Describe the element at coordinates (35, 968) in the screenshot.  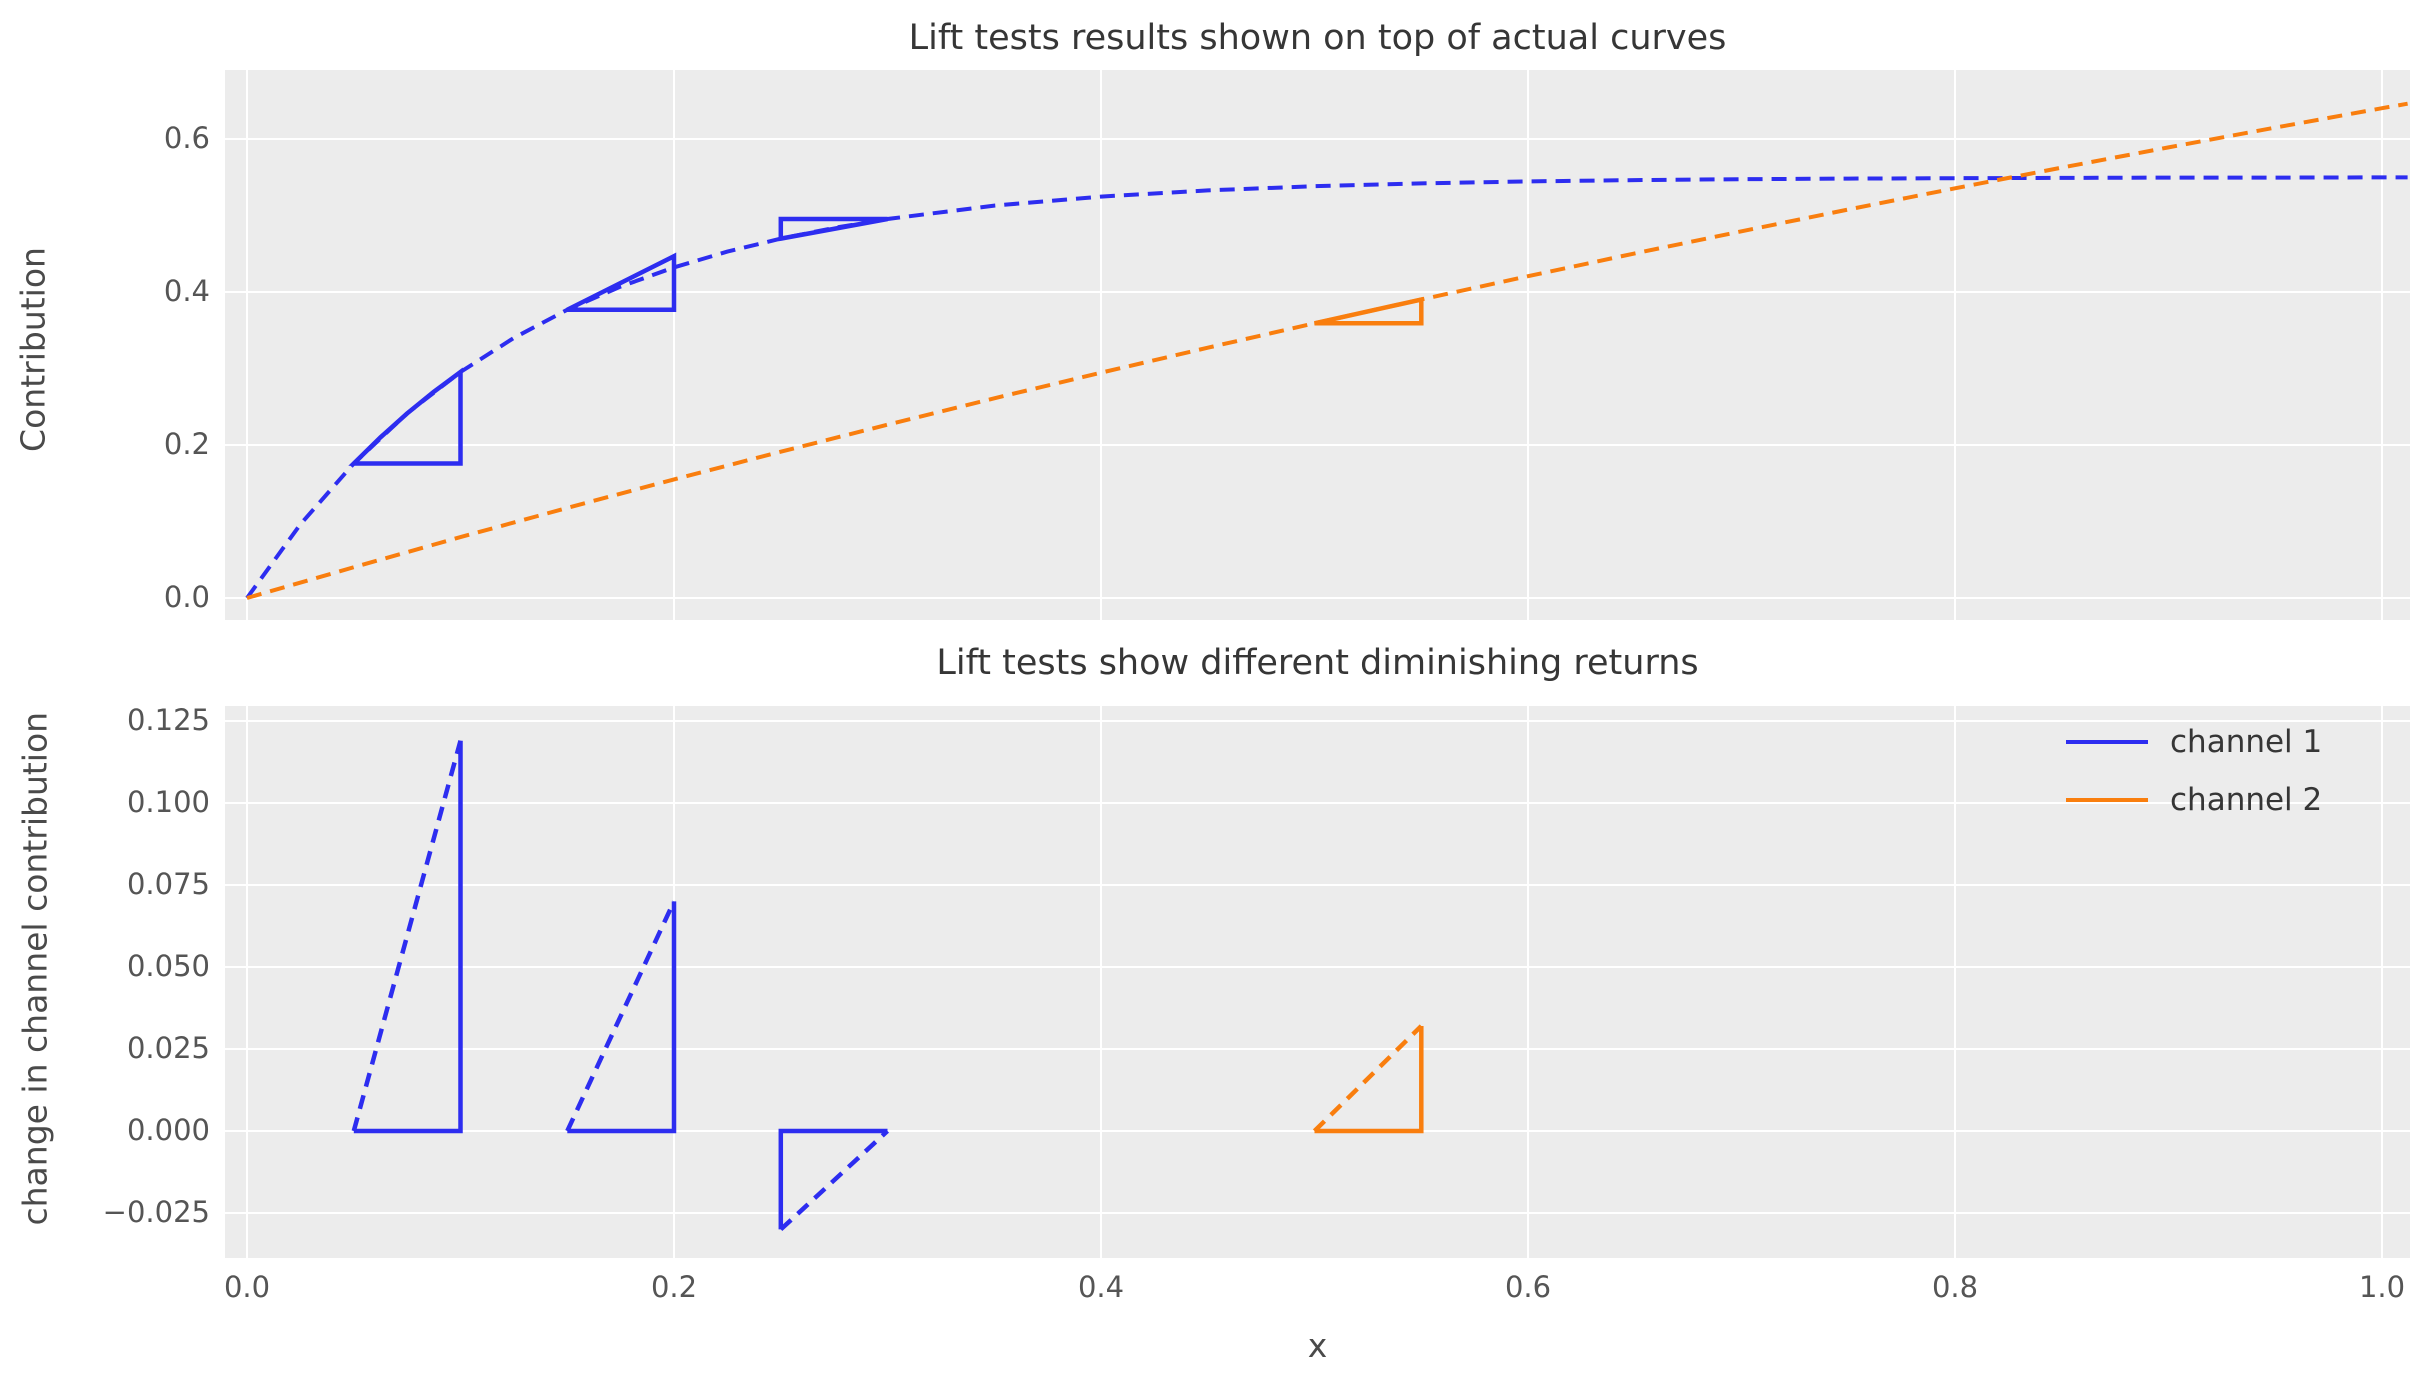
I see `bottom-y-axis-label: change in channel contribution` at that location.